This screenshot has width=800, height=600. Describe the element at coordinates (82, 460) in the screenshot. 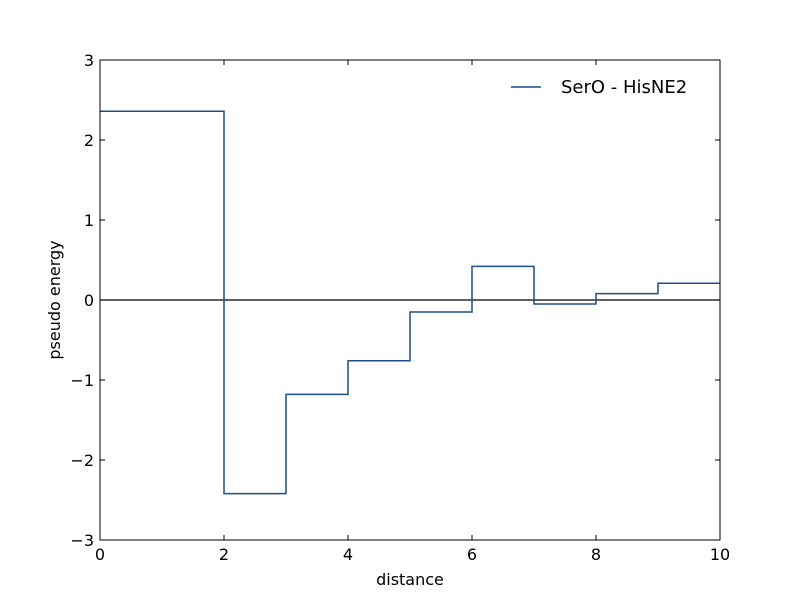

I see `y-tick-label: −2` at that location.